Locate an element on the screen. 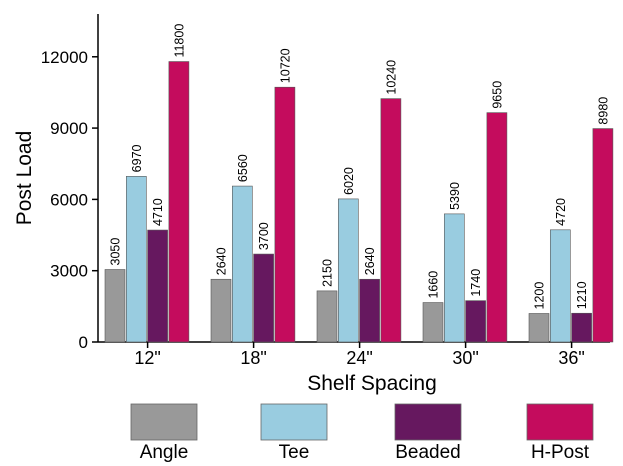 The image size is (623, 466). y-tick-label: 12000 is located at coordinates (64, 57).